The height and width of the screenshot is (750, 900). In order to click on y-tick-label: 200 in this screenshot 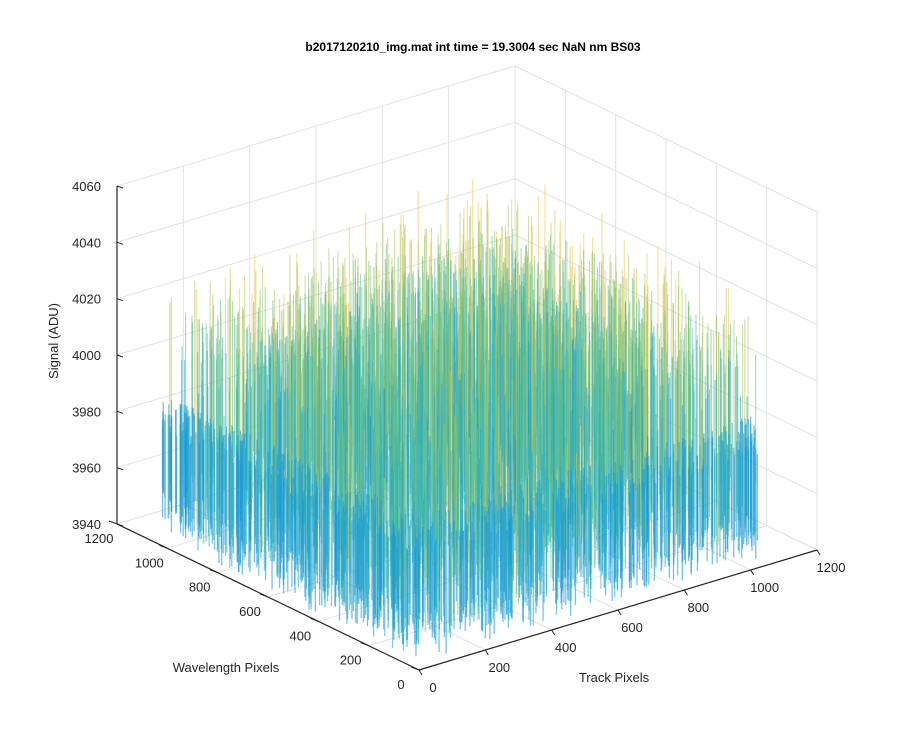, I will do `click(351, 660)`.